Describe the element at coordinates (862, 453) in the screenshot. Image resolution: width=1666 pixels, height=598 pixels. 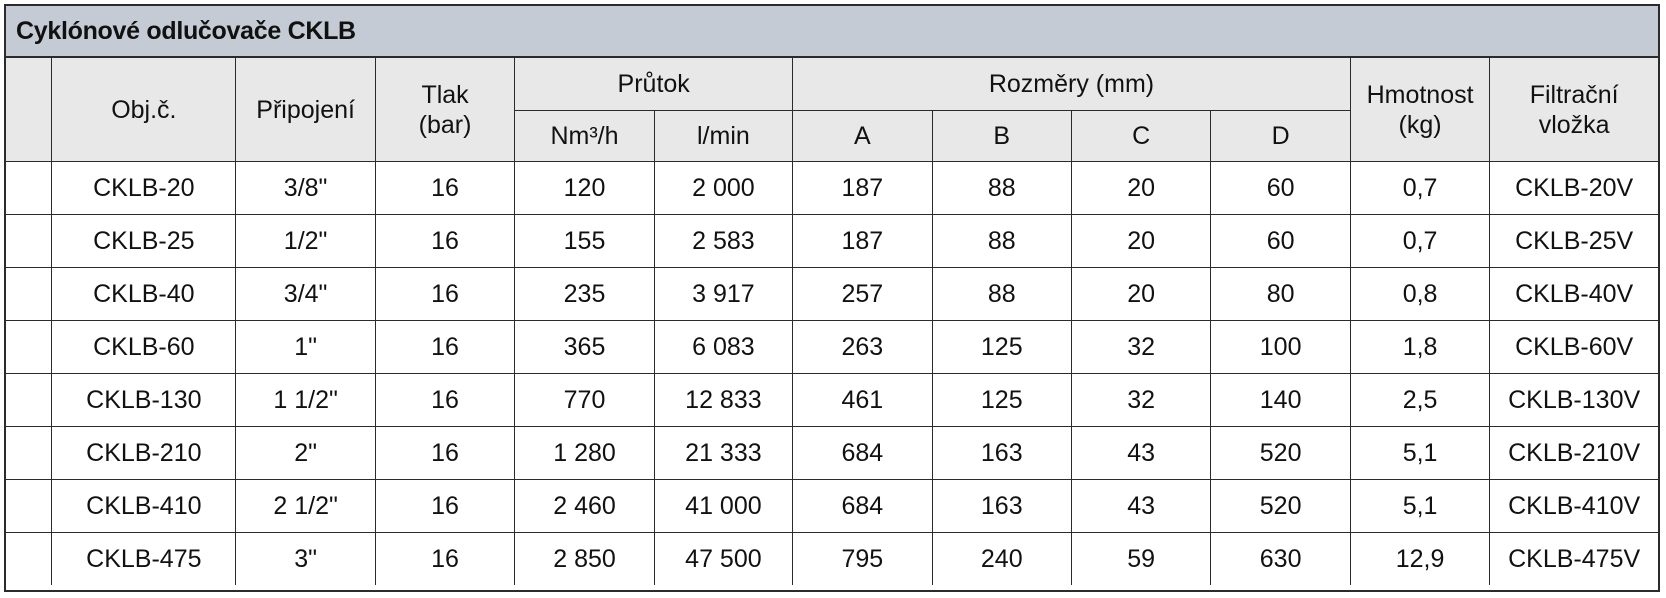
I see `cell-a: 684` at that location.